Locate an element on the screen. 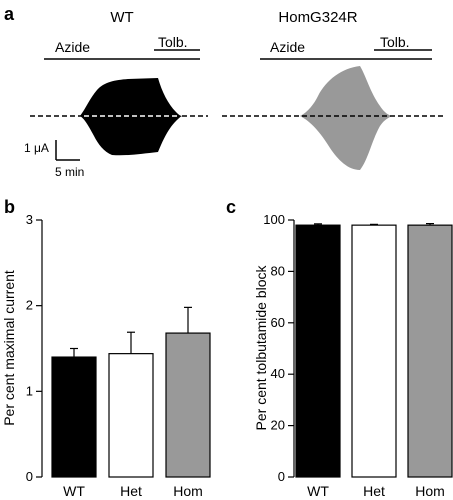 This screenshot has width=453, height=500. scale-label-current: 1 μA is located at coordinates (36, 148).